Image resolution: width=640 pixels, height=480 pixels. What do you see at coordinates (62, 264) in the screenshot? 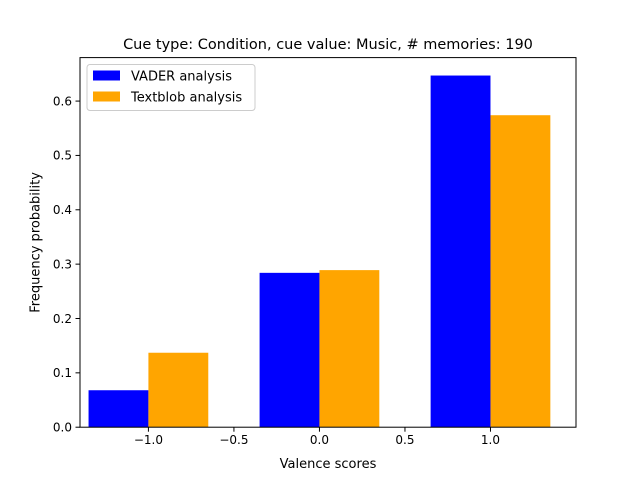
I see `y-tick-label: 0.3` at bounding box center [62, 264].